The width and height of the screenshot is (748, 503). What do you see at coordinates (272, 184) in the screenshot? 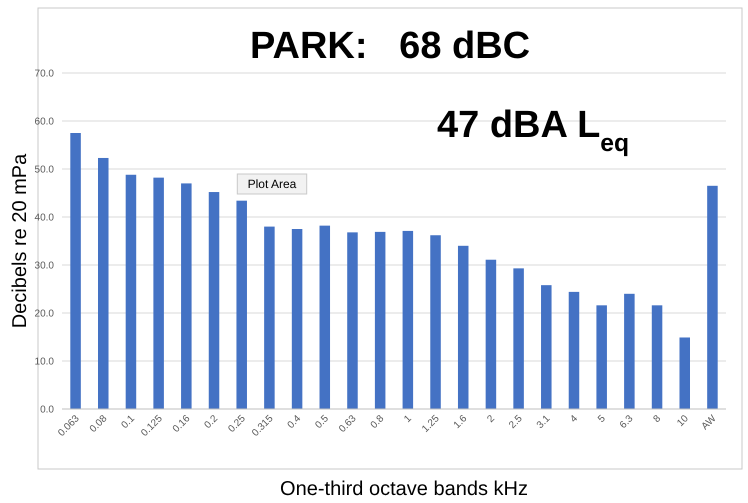
I see `annotation: Plot Area` at bounding box center [272, 184].